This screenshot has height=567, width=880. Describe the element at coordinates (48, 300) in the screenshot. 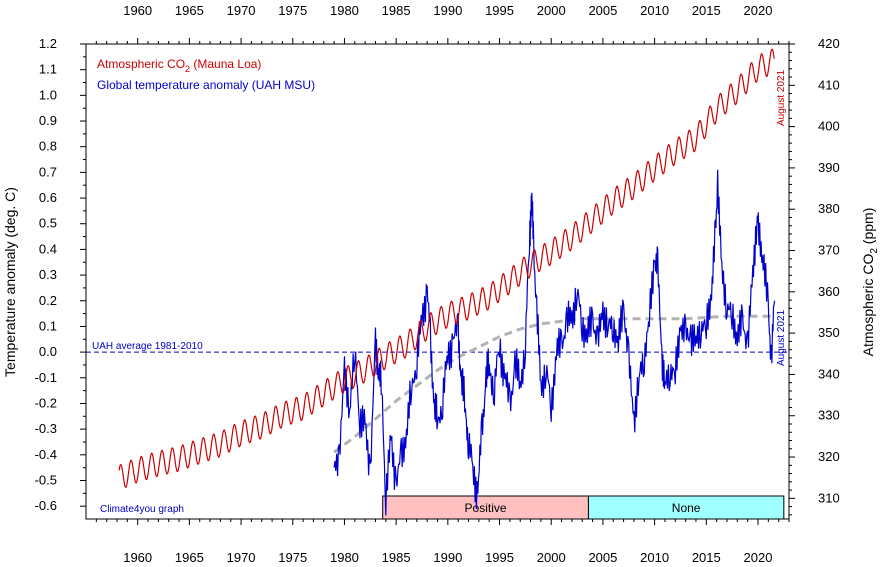

I see `left-tick-label: 0.2` at that location.